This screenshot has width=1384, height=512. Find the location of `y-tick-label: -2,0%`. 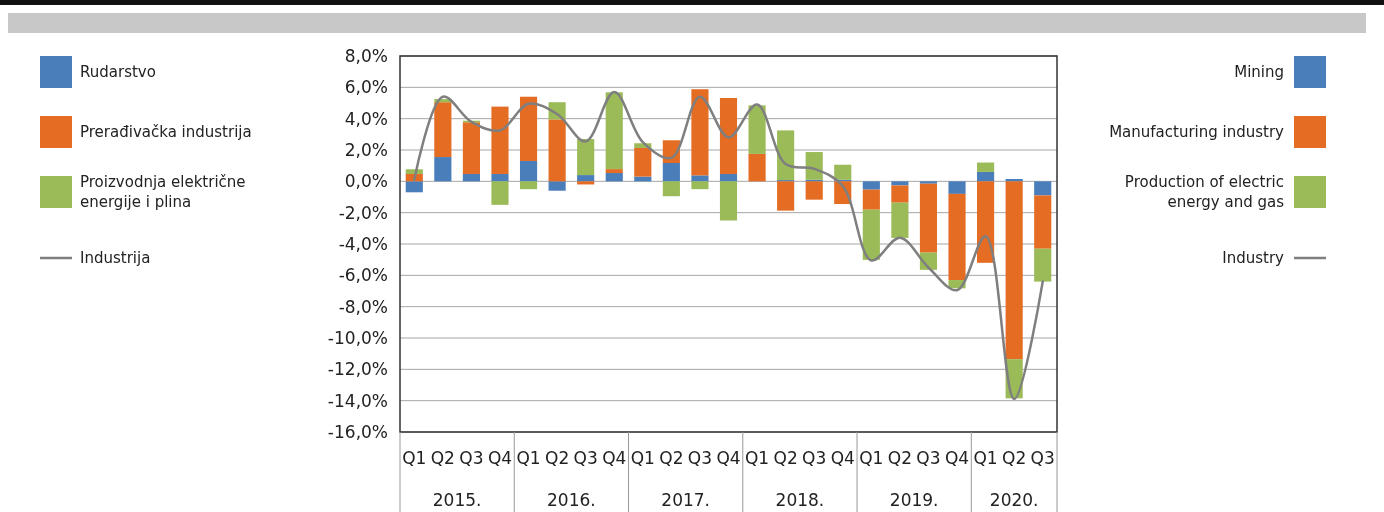

y-tick-label: -2,0% is located at coordinates (363, 212).